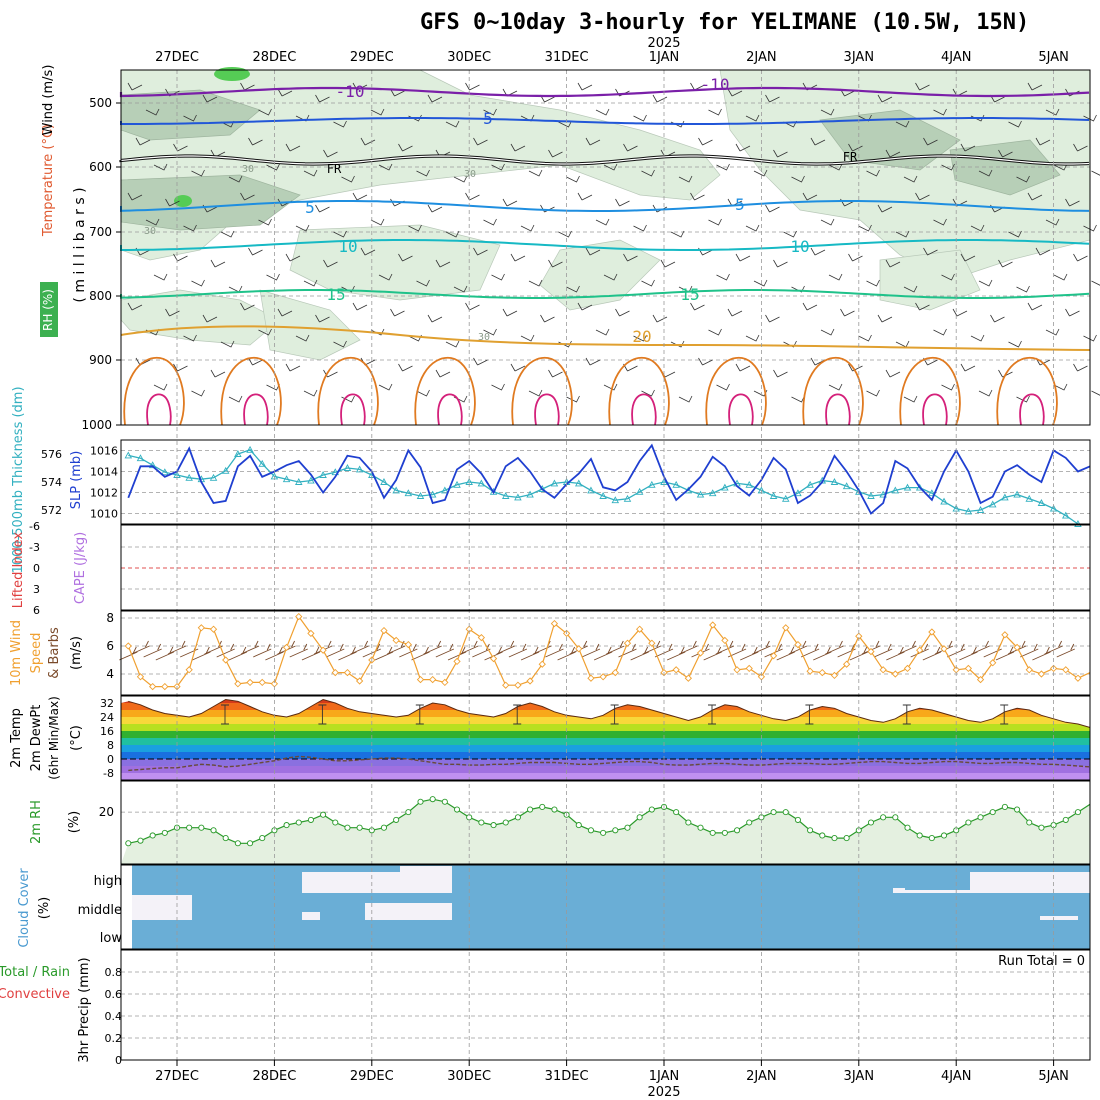 This screenshot has width=1100, height=1100. I want to click on precip-tick-label: 0.2, so click(114, 1038).